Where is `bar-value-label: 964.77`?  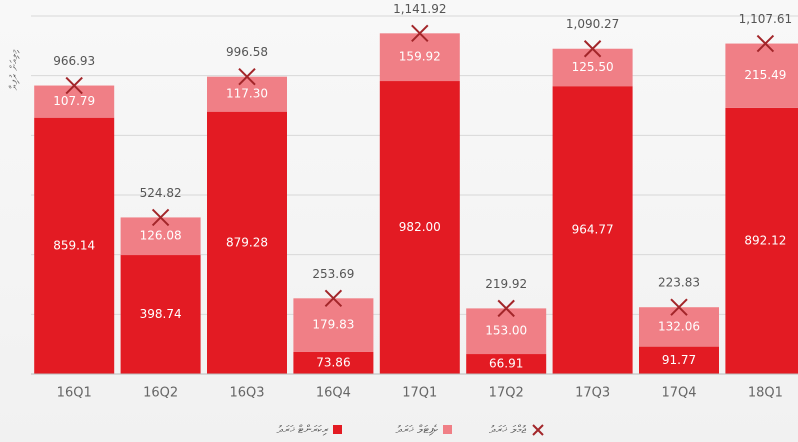 bar-value-label: 964.77 is located at coordinates (593, 230).